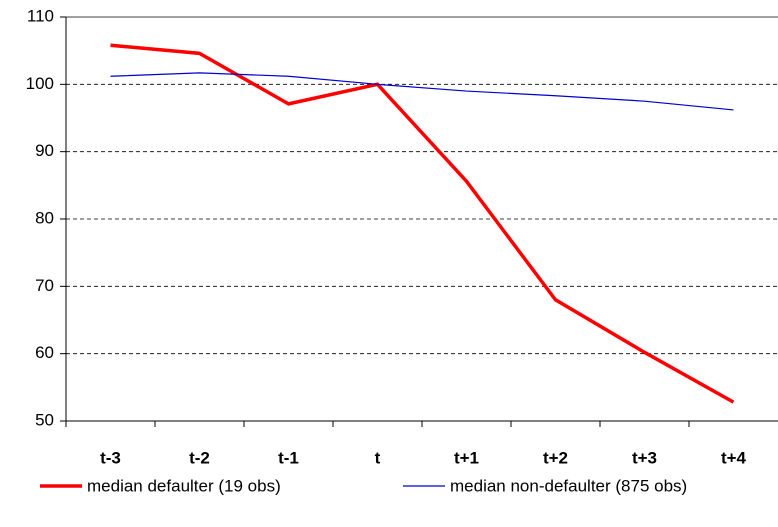 Image resolution: width=778 pixels, height=527 pixels. Describe the element at coordinates (734, 457) in the screenshot. I see `x-tick-label: t+4` at that location.